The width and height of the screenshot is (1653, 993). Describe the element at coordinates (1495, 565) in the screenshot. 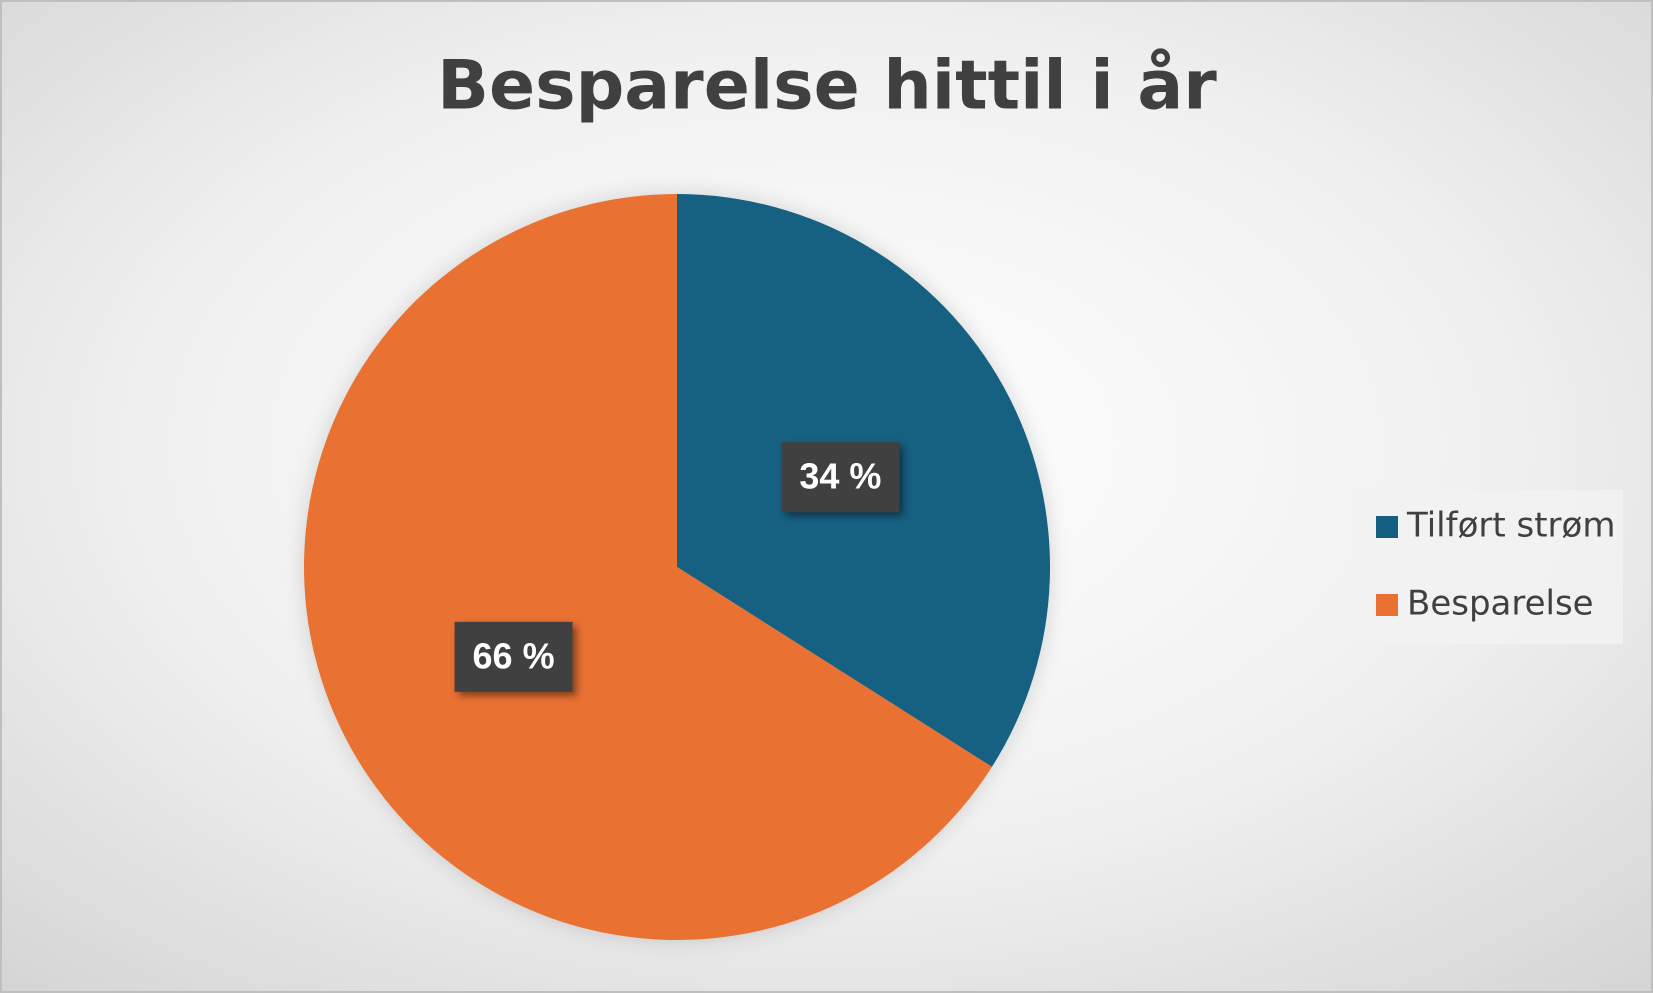

I see `legend: Tilført strøm Besparelse` at that location.